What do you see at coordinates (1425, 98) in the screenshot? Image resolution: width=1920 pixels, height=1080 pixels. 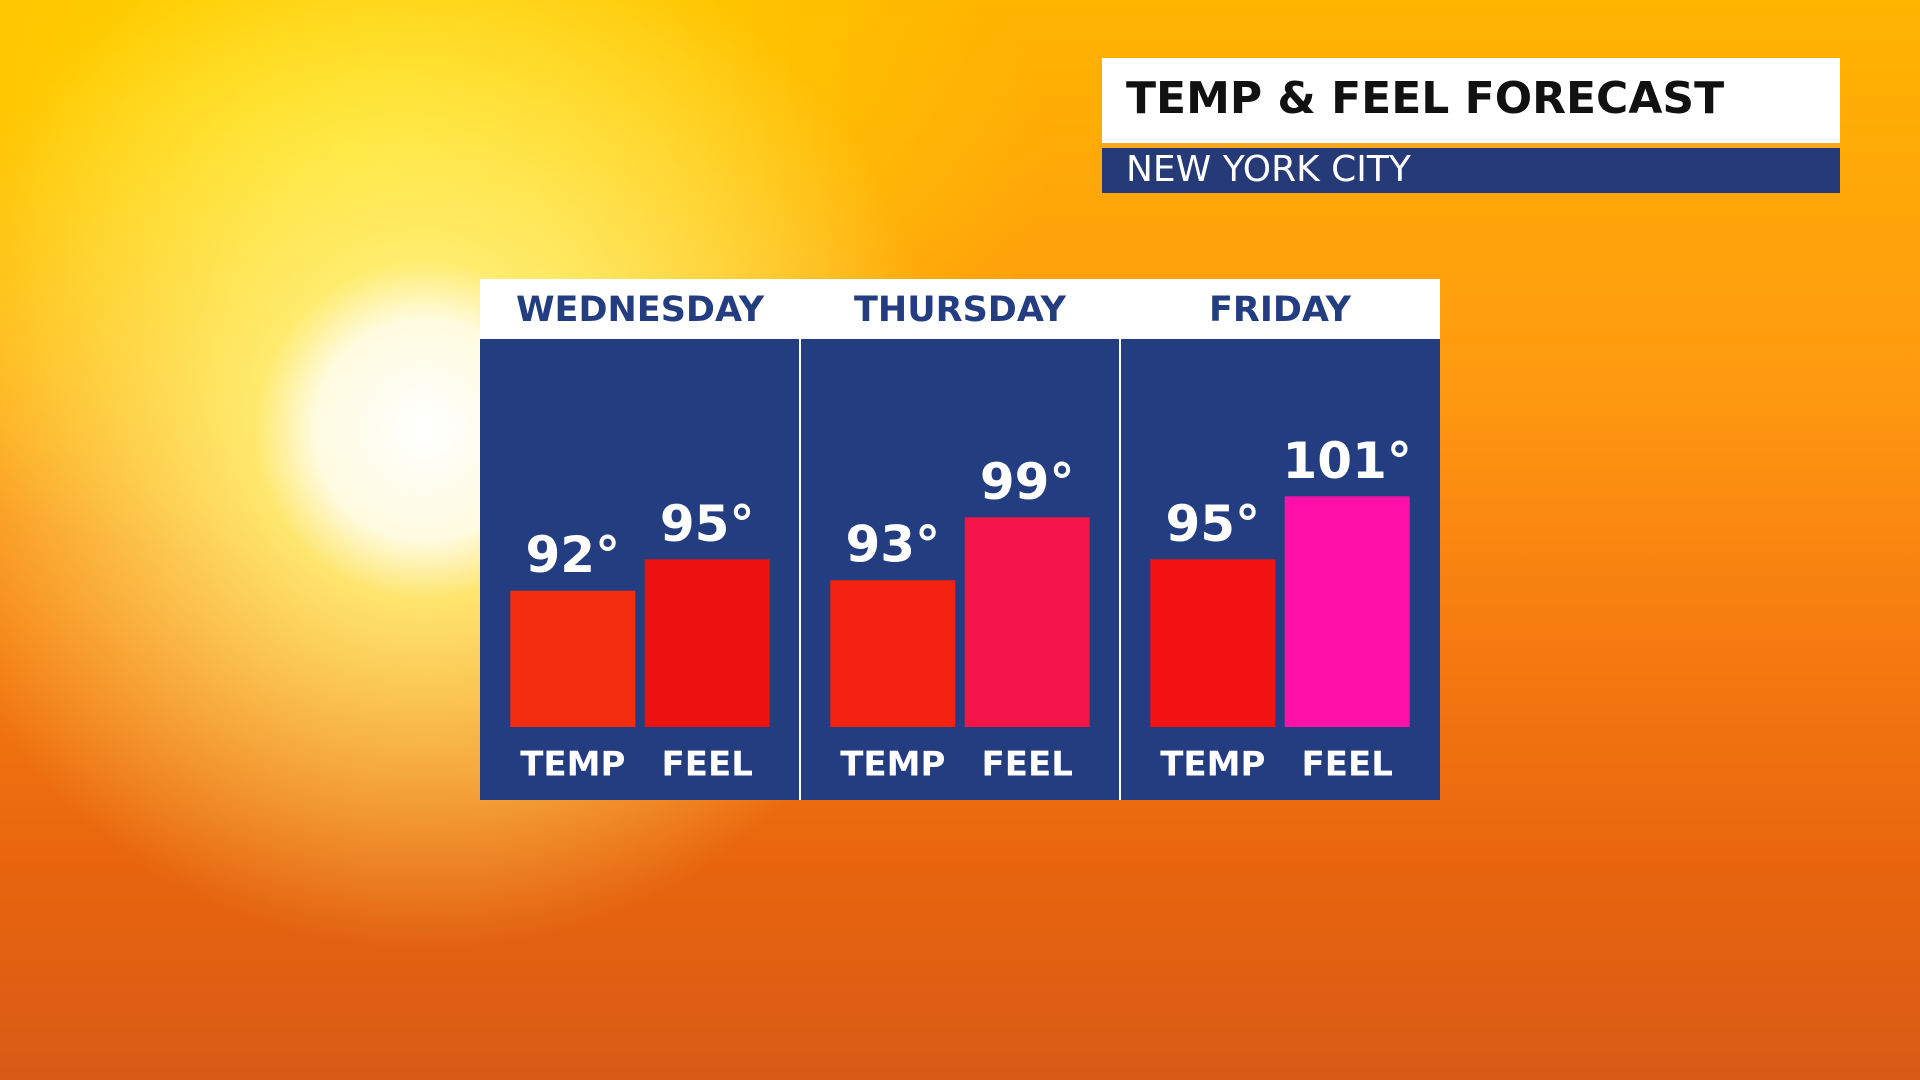 I see `chart-title: TEMP & FEEL FORECAST` at bounding box center [1425, 98].